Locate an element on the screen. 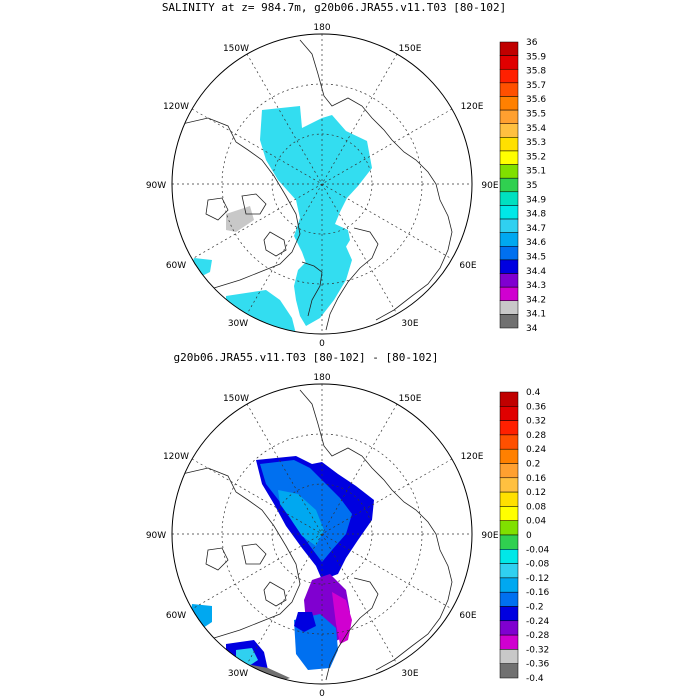 The width and height of the screenshot is (700, 700). colorbar-bottom-tick-label: 0.12 is located at coordinates (536, 493).